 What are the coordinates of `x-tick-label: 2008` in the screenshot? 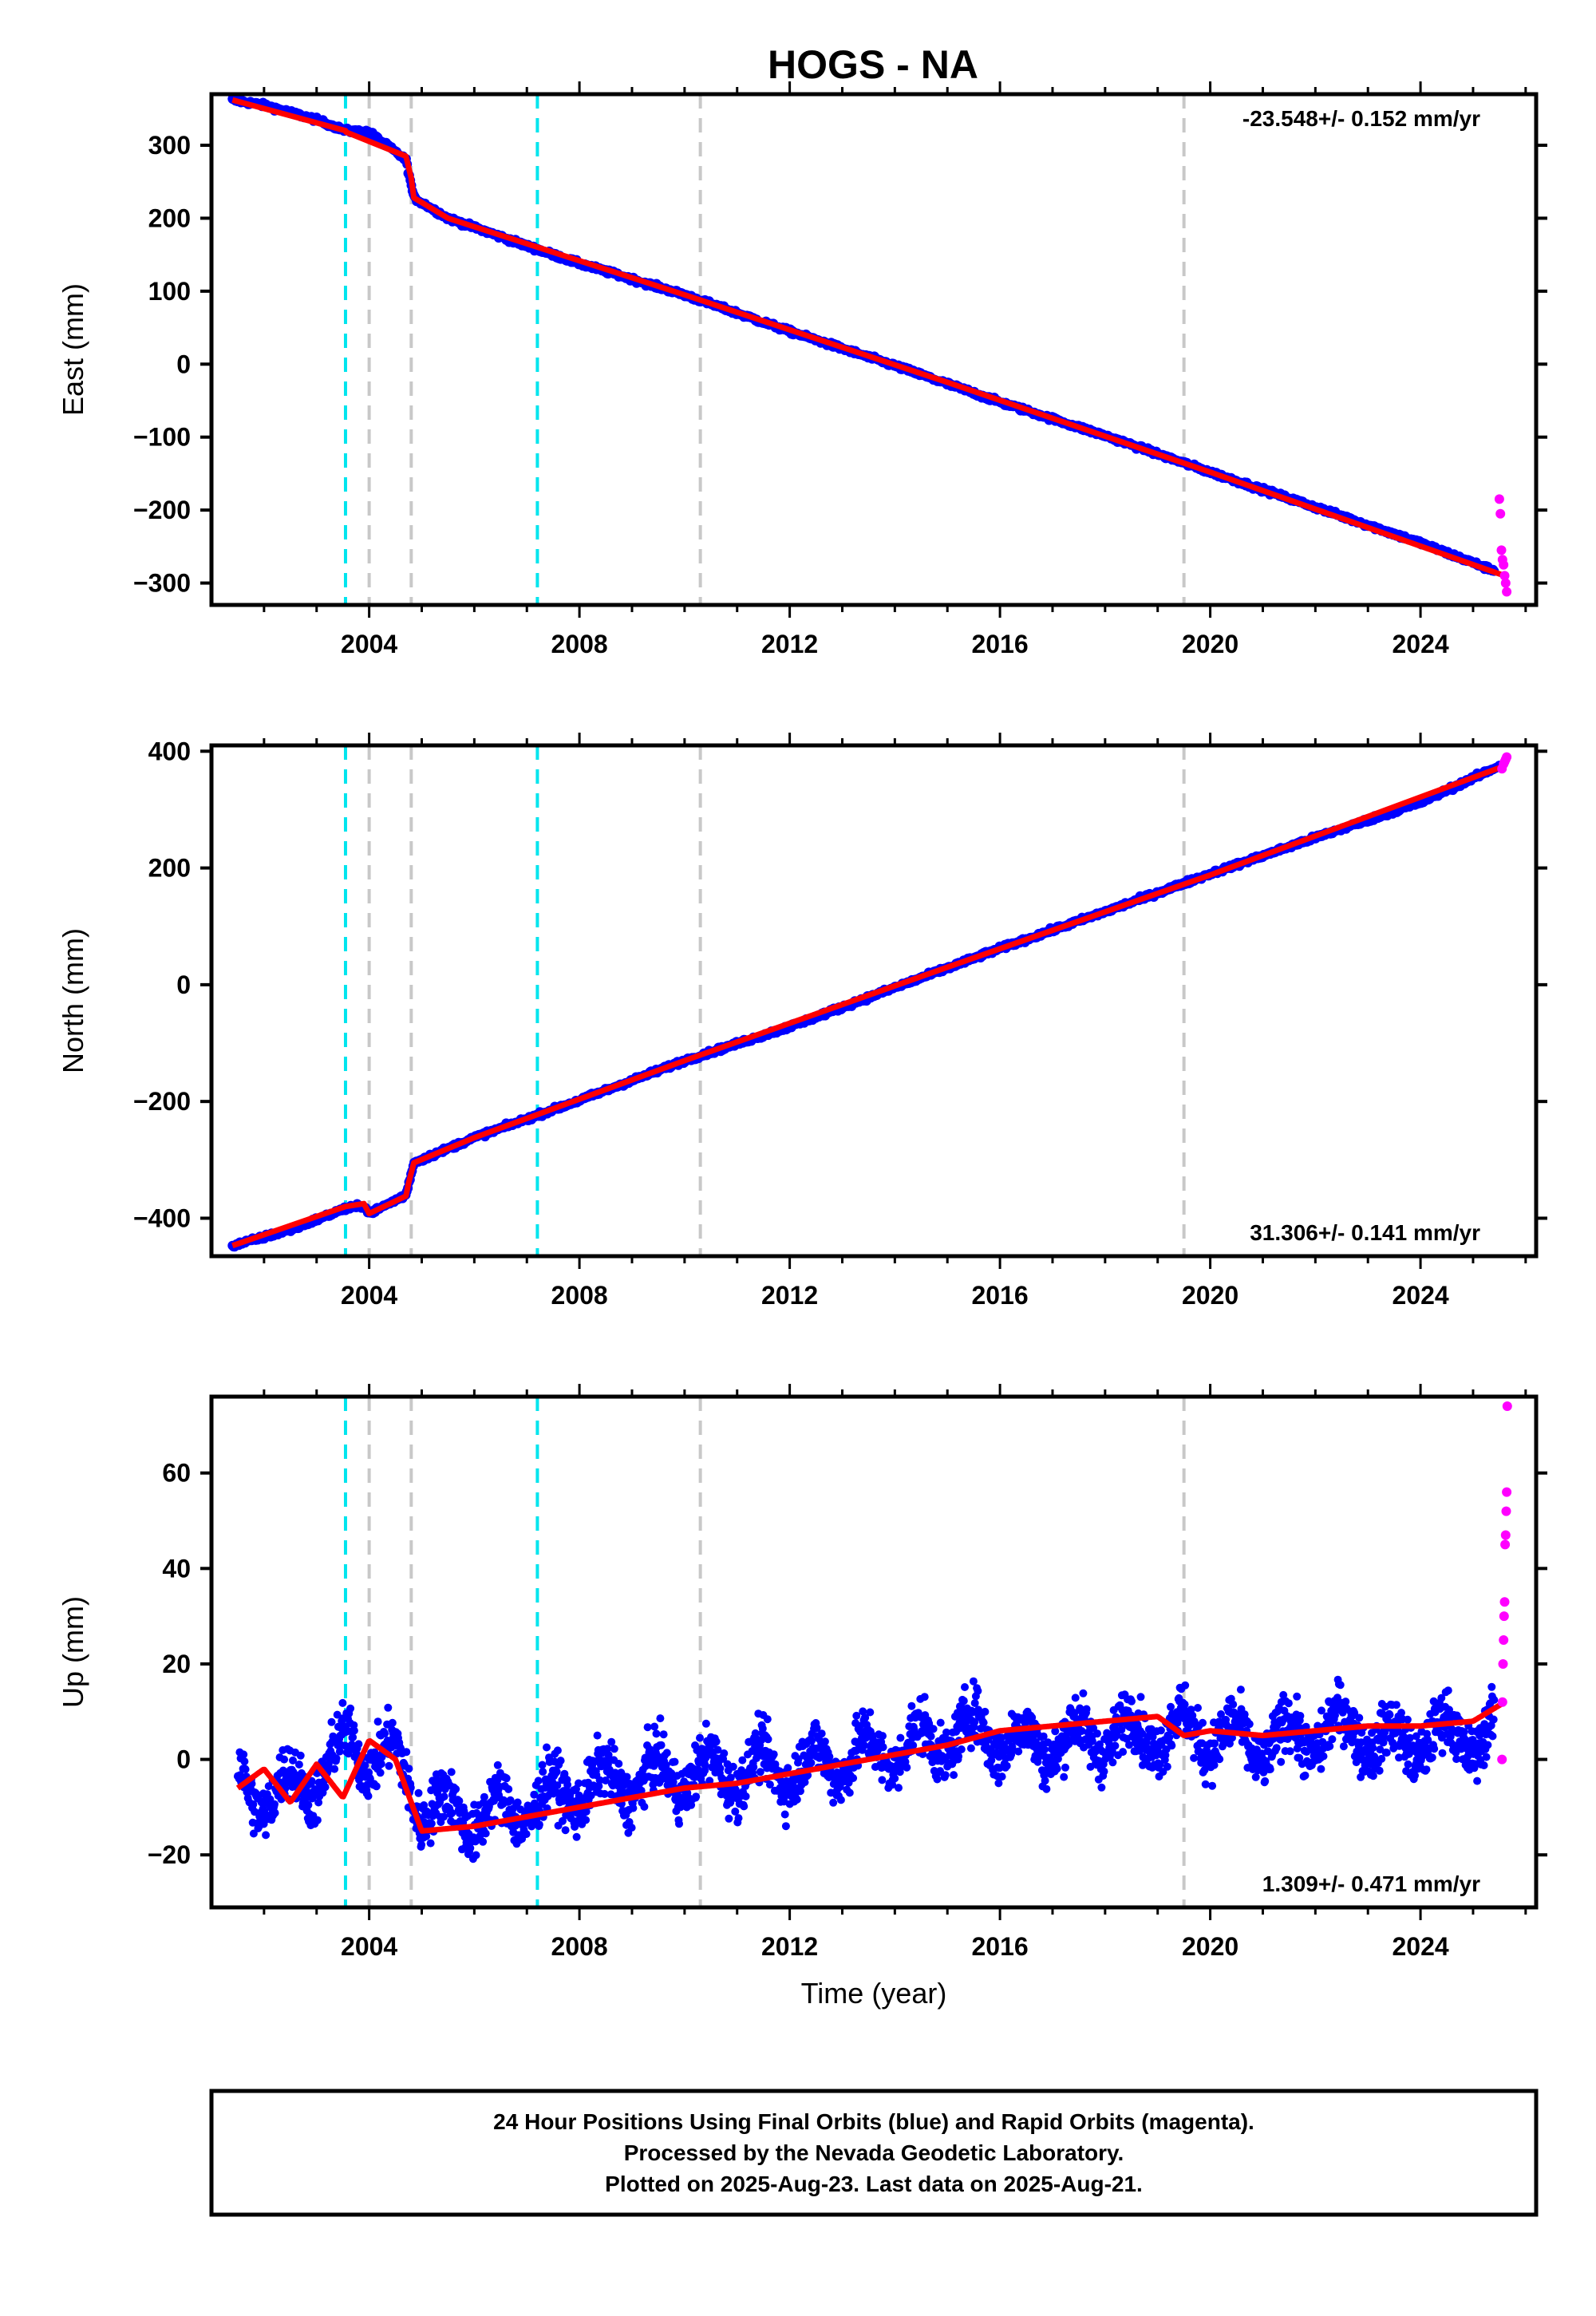 It's located at (579, 1295).